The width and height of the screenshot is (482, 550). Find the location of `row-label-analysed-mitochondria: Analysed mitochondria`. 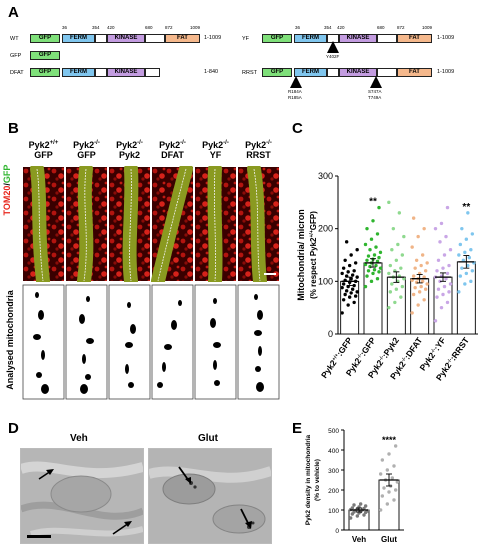

row-label-analysed-mitochondria: Analysed mitochondria is located at coordinates (10, 340).